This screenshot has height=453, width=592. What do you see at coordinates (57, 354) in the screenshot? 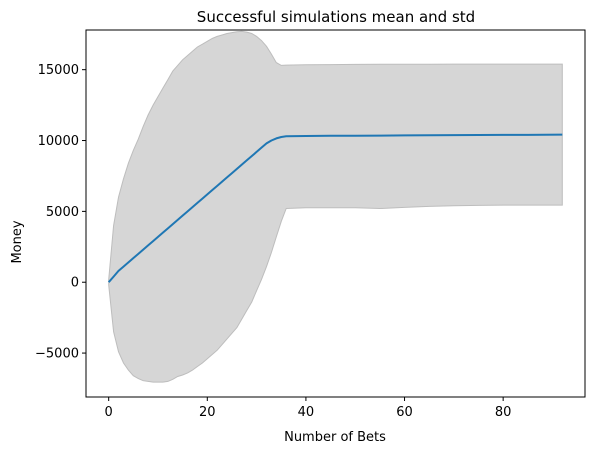
I see `y-tick-label: −5000` at bounding box center [57, 354].